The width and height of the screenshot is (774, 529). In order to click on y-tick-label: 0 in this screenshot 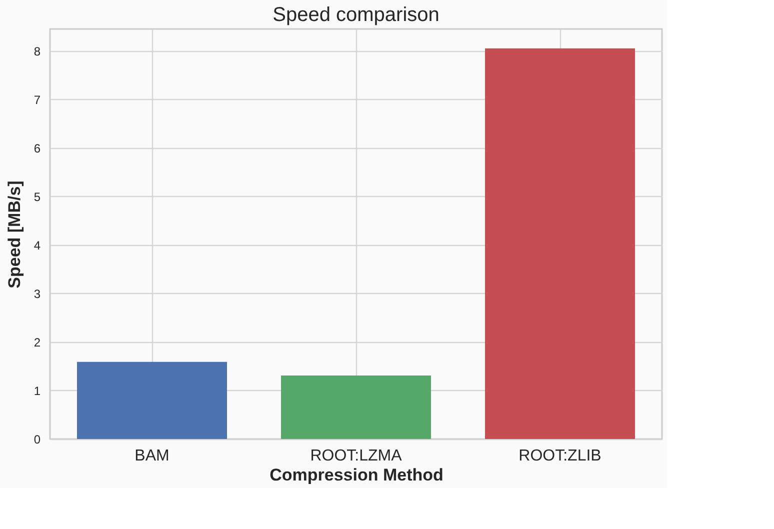, I will do `click(37, 439)`.